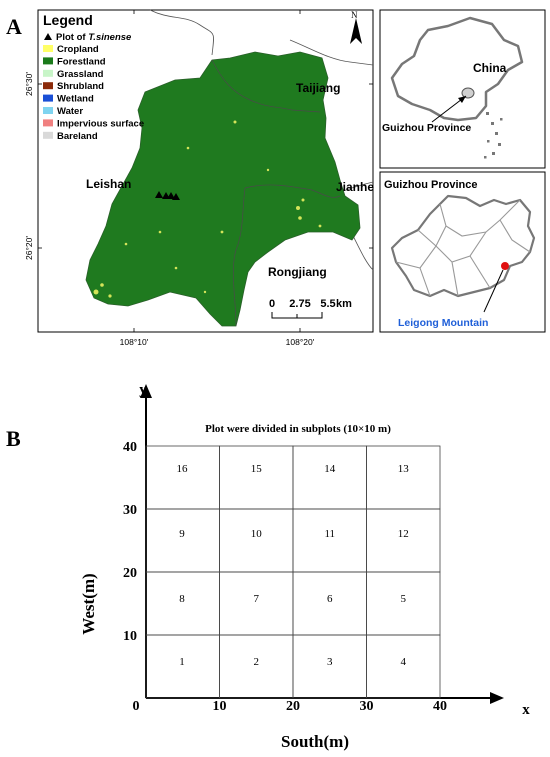 This screenshot has width=550, height=757. What do you see at coordinates (29, 248) in the screenshot?
I see `lat-label-2: 26°20'` at bounding box center [29, 248].